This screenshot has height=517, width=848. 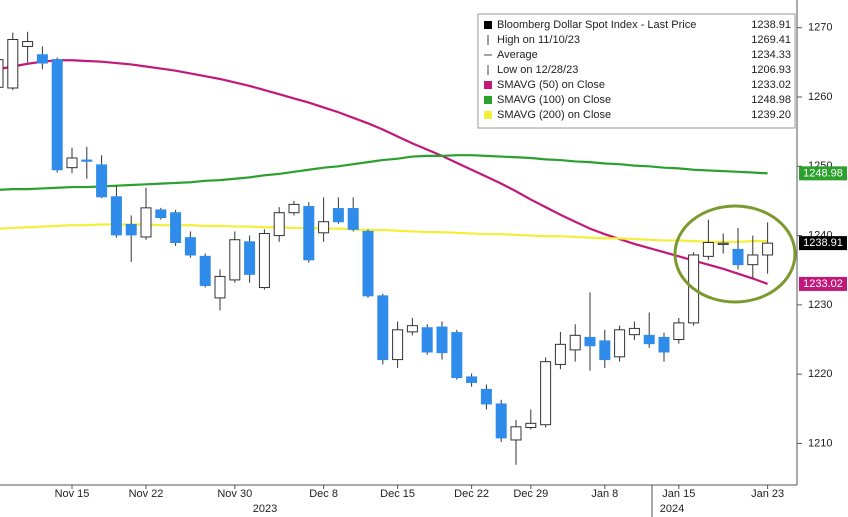 I want to click on legend-box, so click(x=636, y=71).